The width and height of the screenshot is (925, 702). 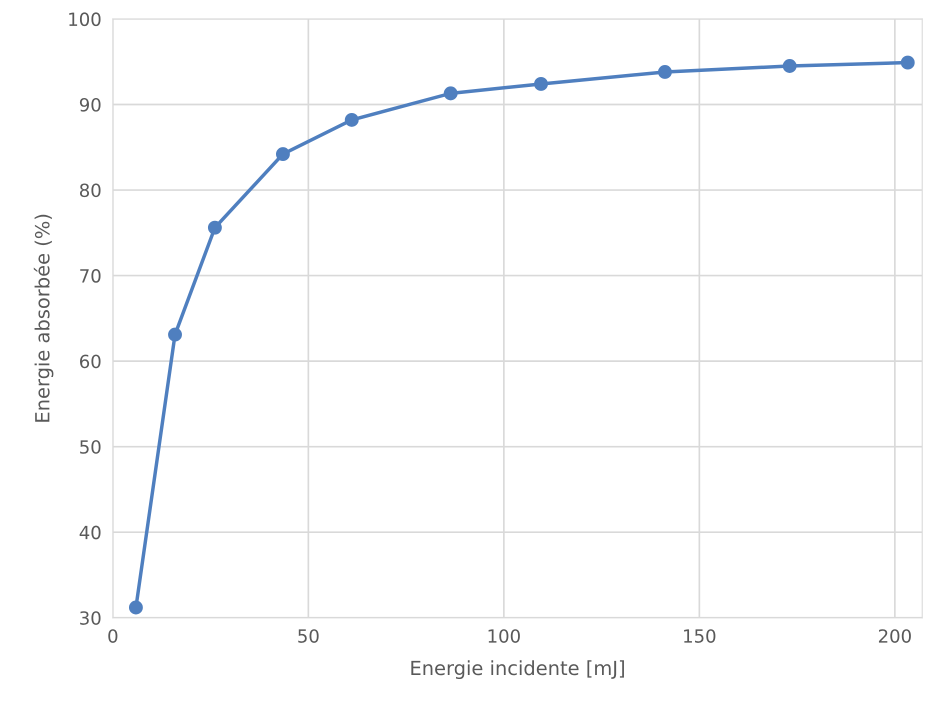 What do you see at coordinates (504, 636) in the screenshot?
I see `x-tick-label: 100` at bounding box center [504, 636].